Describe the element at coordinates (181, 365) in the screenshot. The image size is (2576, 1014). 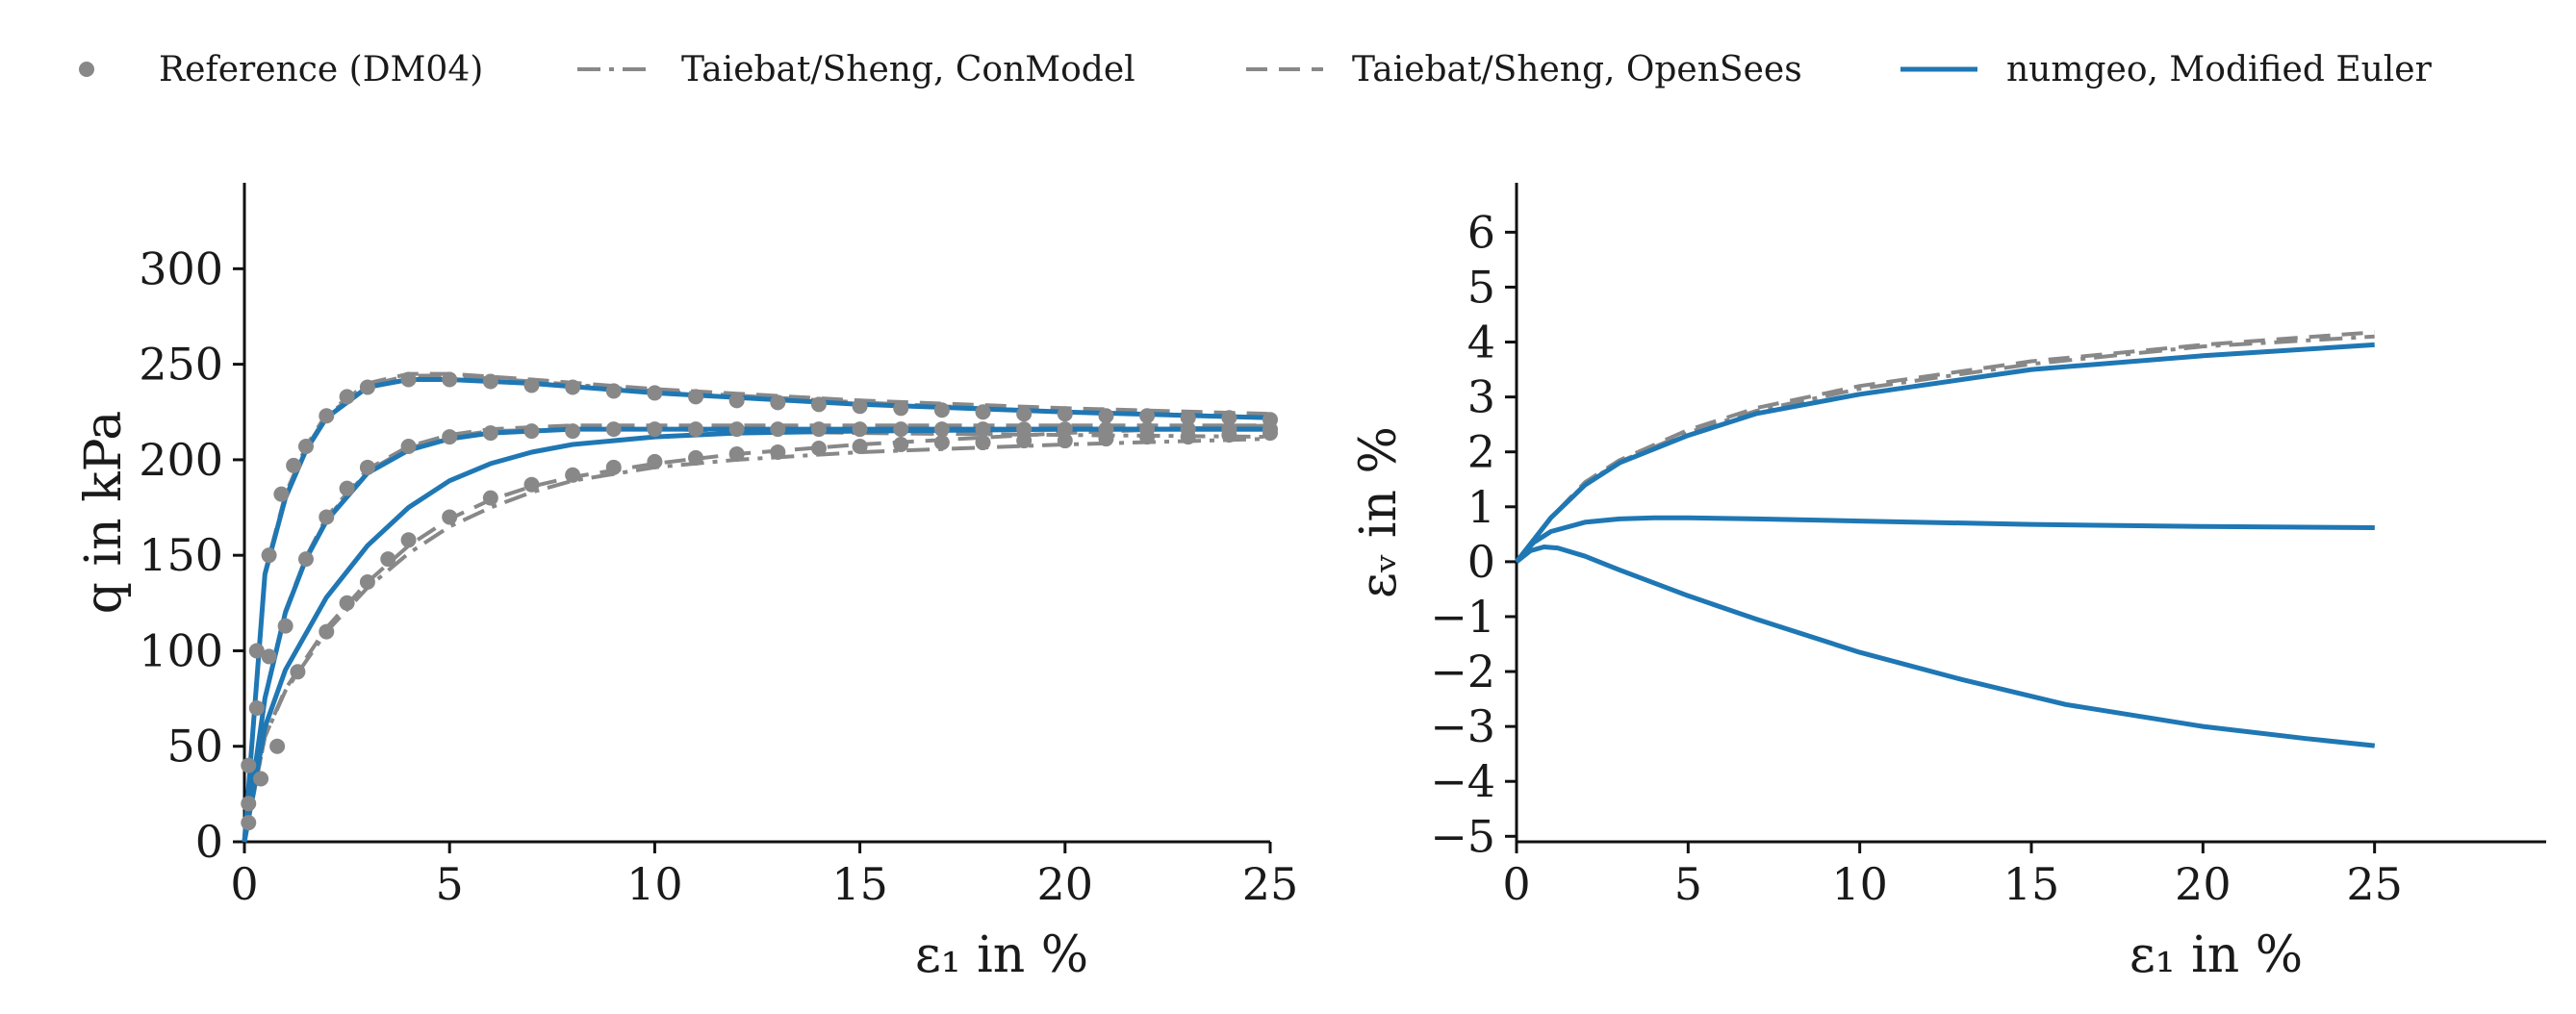
I see `y-tick-label: 250` at that location.